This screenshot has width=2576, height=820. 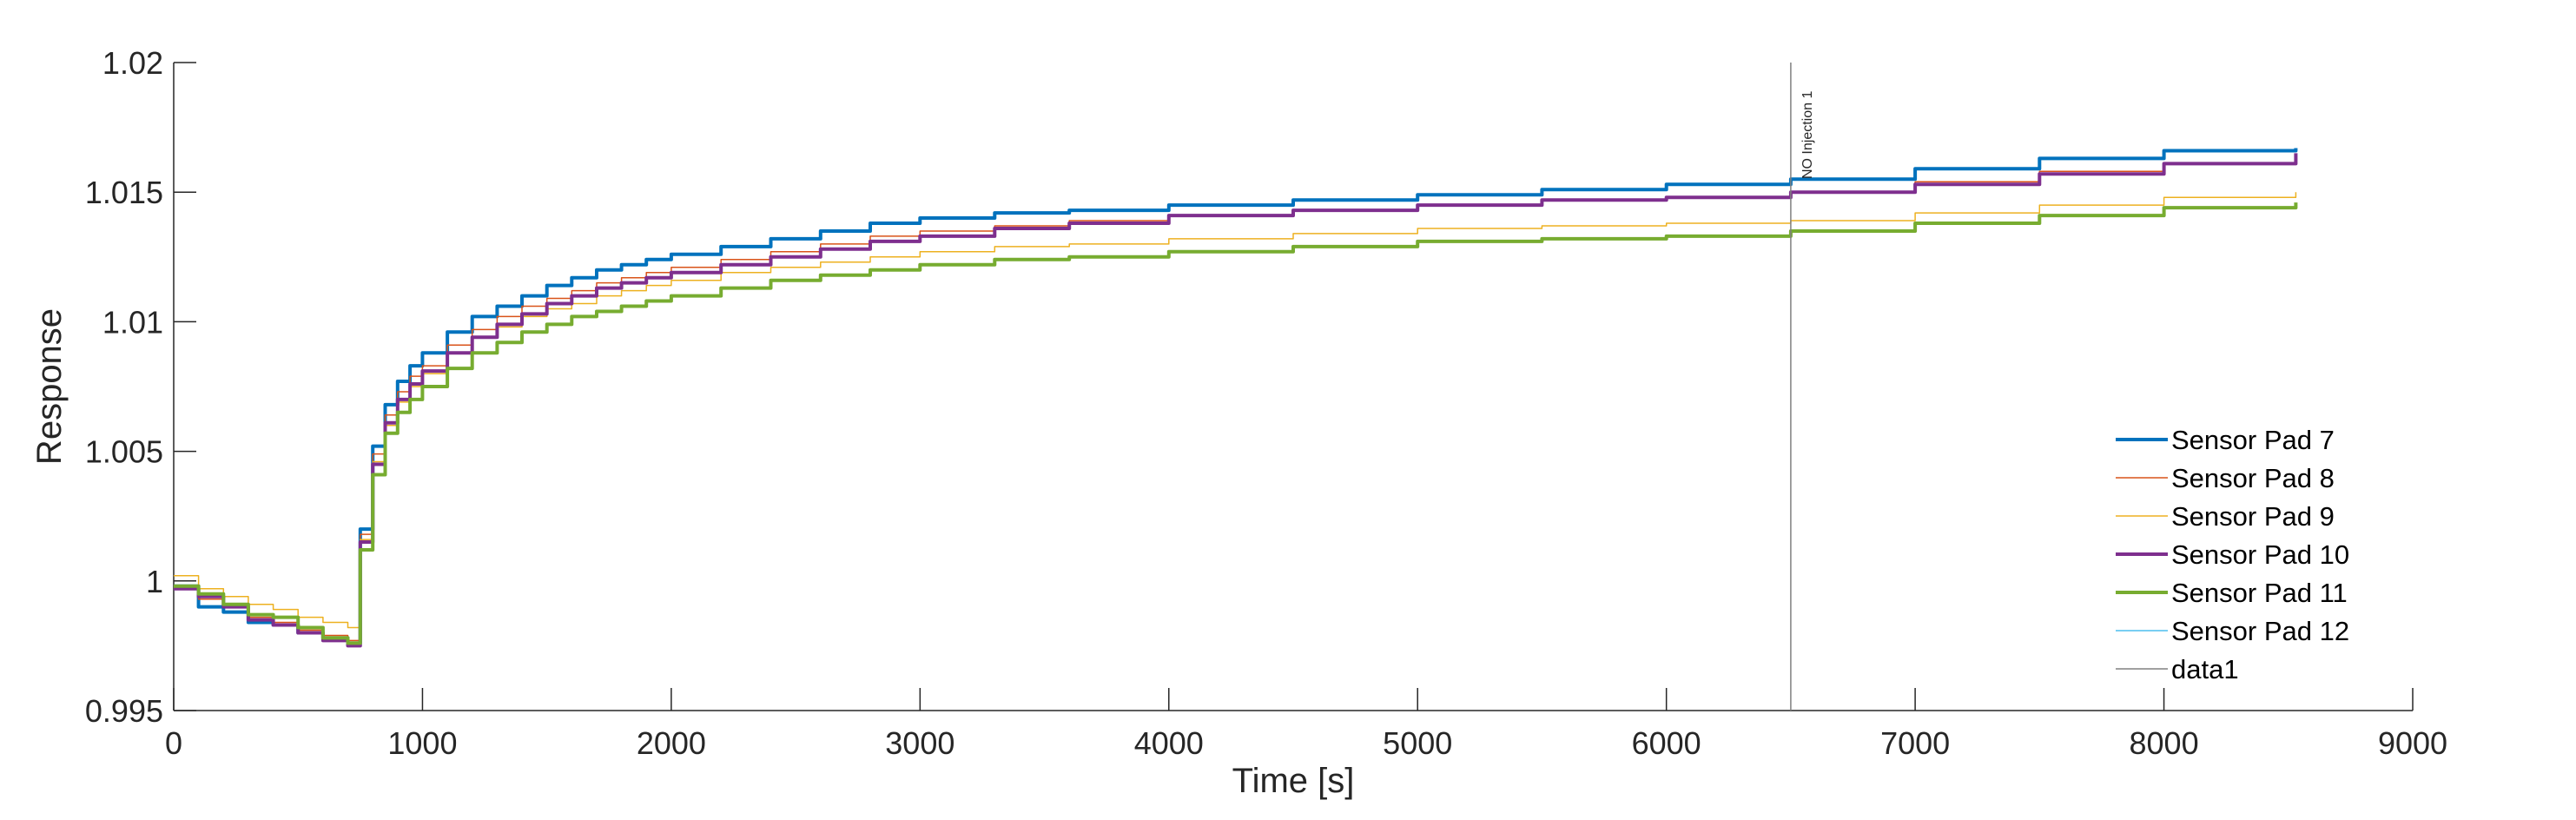 What do you see at coordinates (133, 63) in the screenshot?
I see `y-tick-label: 1.02` at bounding box center [133, 63].